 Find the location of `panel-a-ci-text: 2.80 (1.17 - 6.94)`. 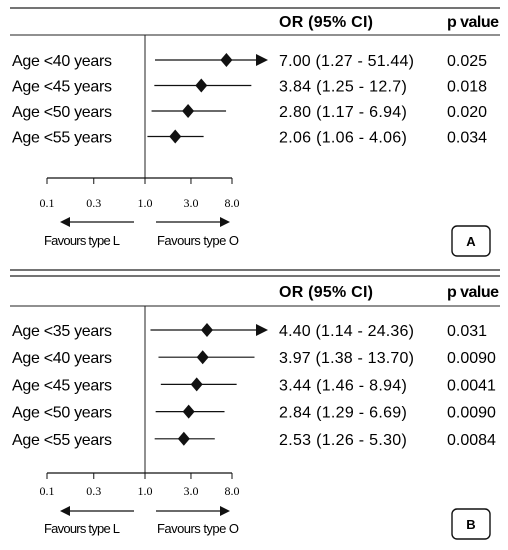

panel-a-ci-text: 2.80 (1.17 - 6.94) is located at coordinates (343, 112).